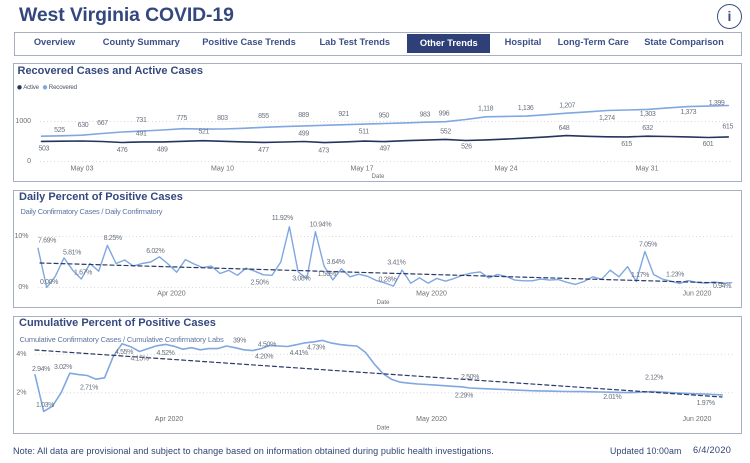  What do you see at coordinates (722, 286) in the screenshot?
I see `svg-text: 0.94%` at bounding box center [722, 286].